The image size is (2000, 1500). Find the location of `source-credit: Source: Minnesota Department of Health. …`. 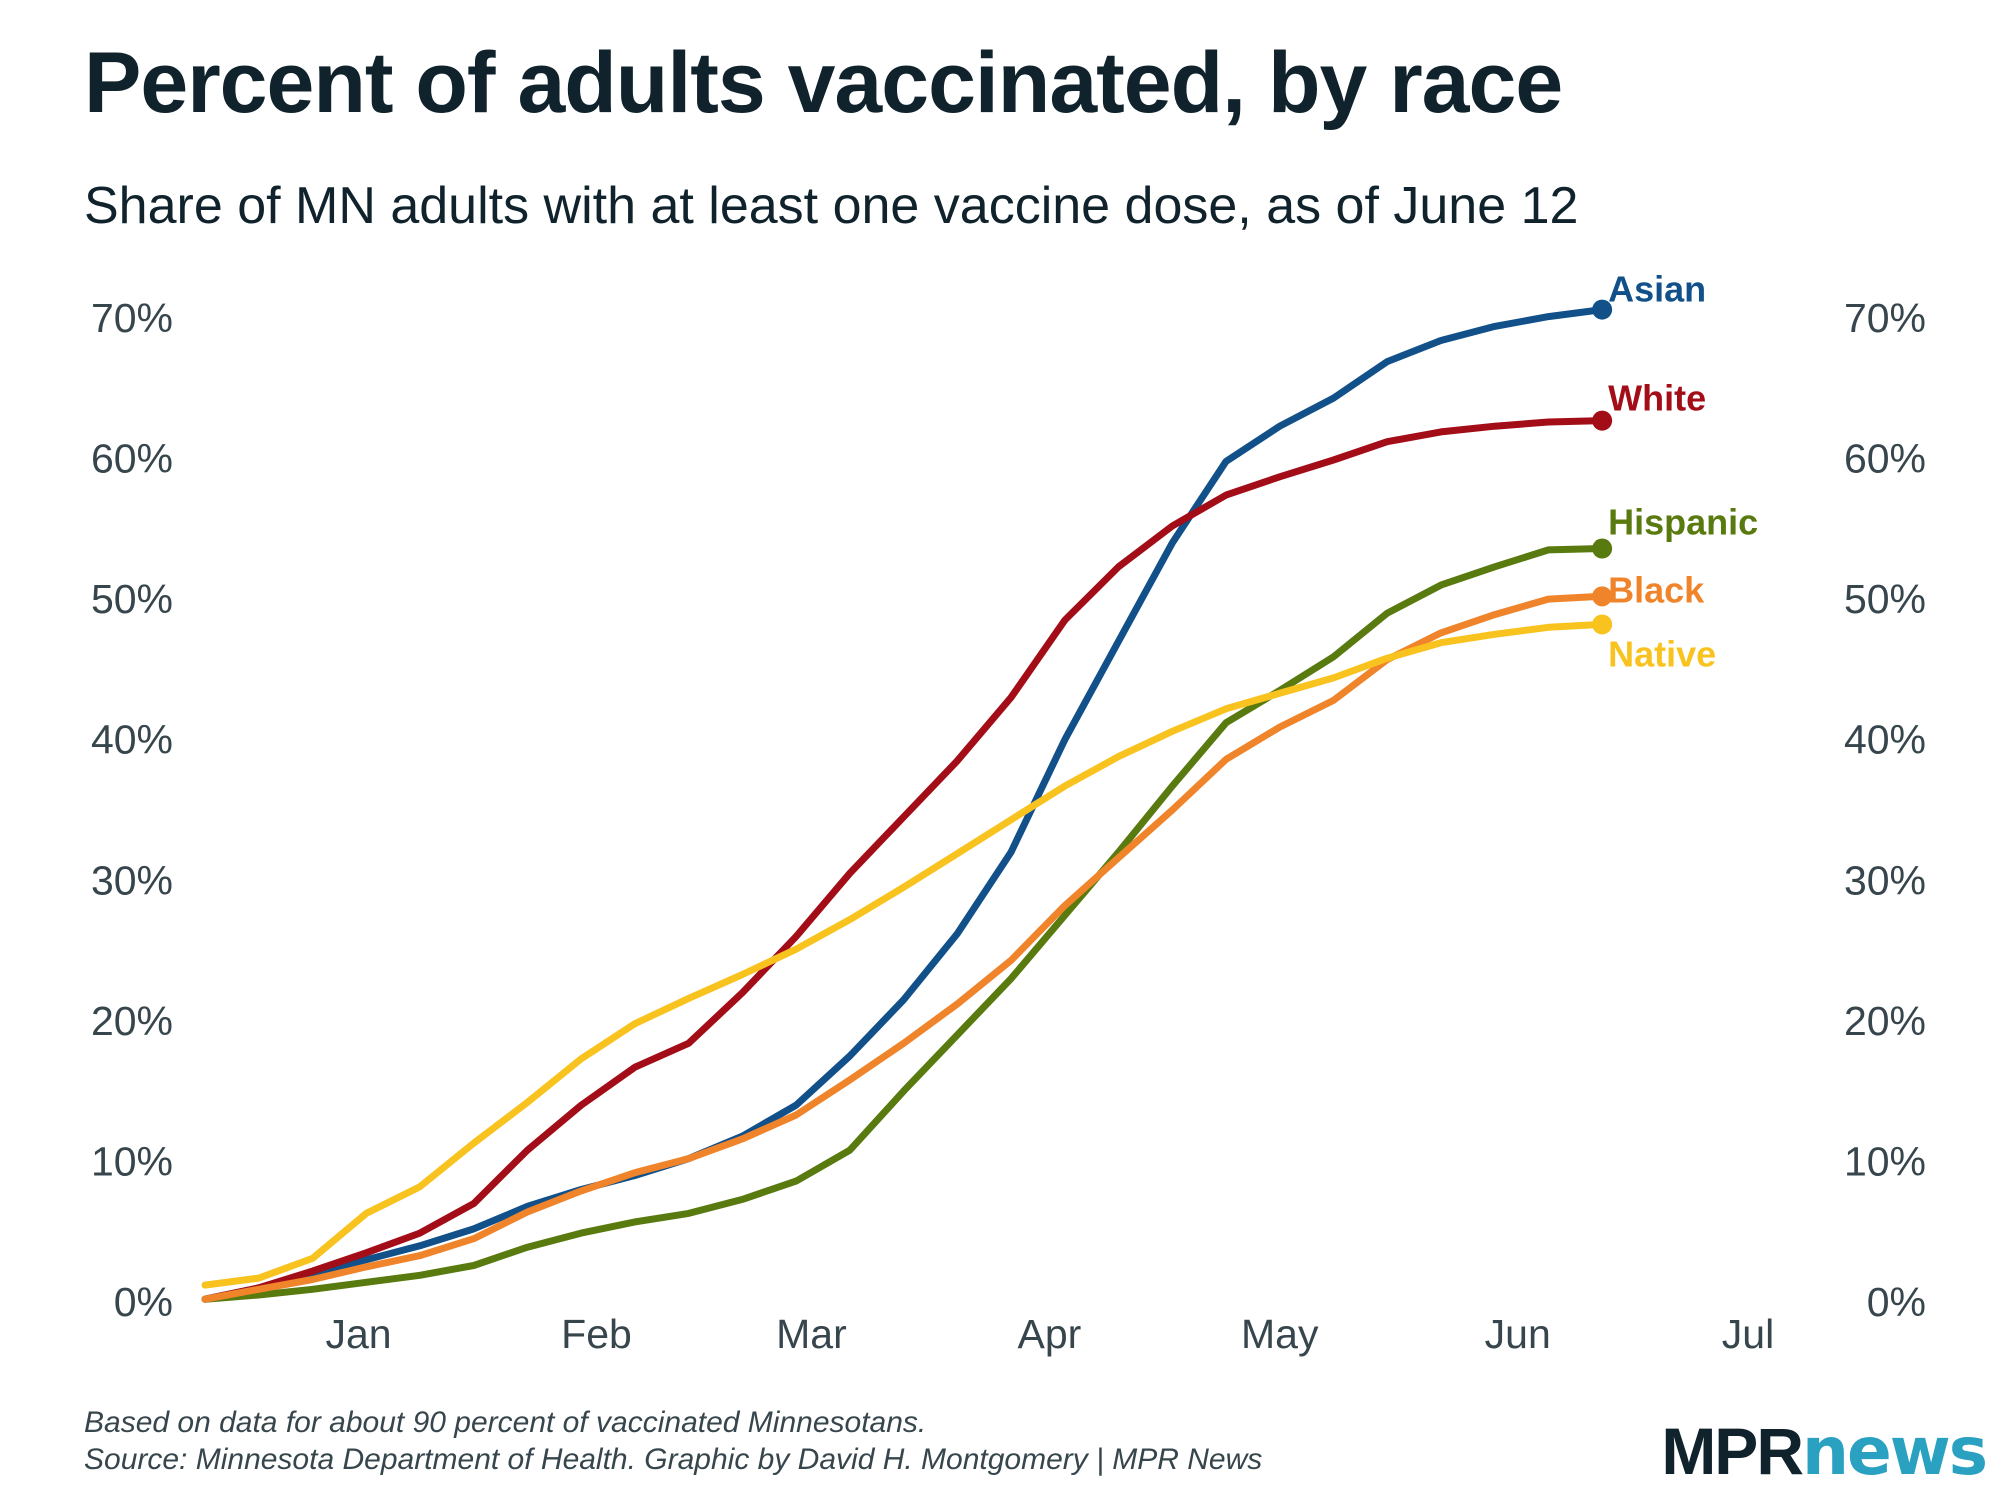

source-credit: Source: Minnesota Department of Health. … is located at coordinates (673, 1459).